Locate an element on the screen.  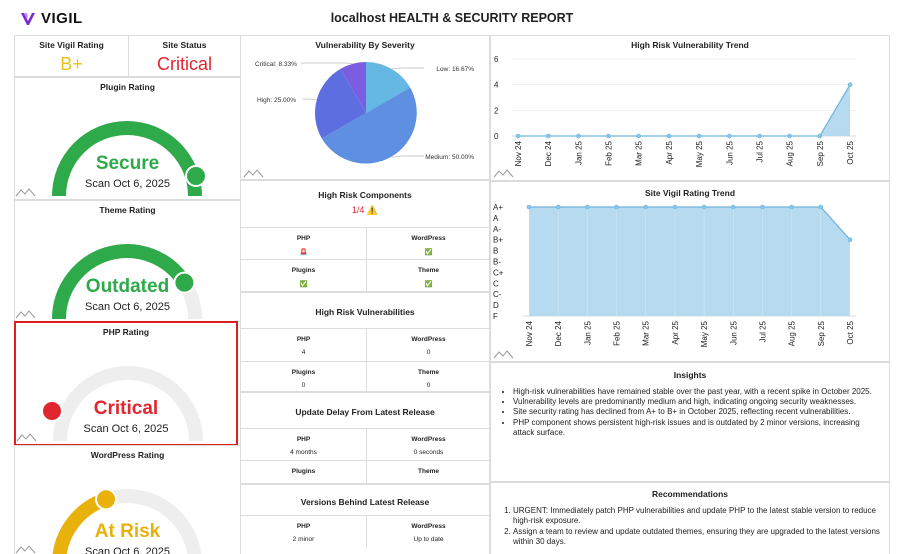
php-rating-title: PHP Rating is located at coordinates (126, 332).